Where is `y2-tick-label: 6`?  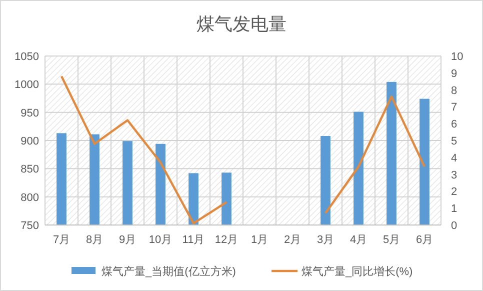
y2-tick-label: 6 is located at coordinates (454, 124).